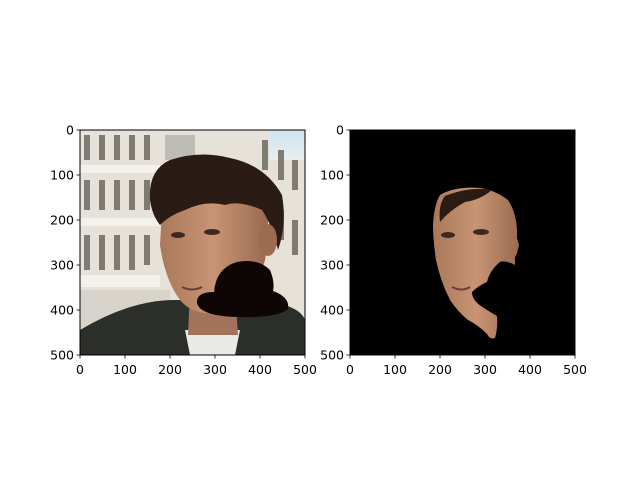 The width and height of the screenshot is (640, 480). I want to click on right-y-tick-label: 100, so click(332, 175).